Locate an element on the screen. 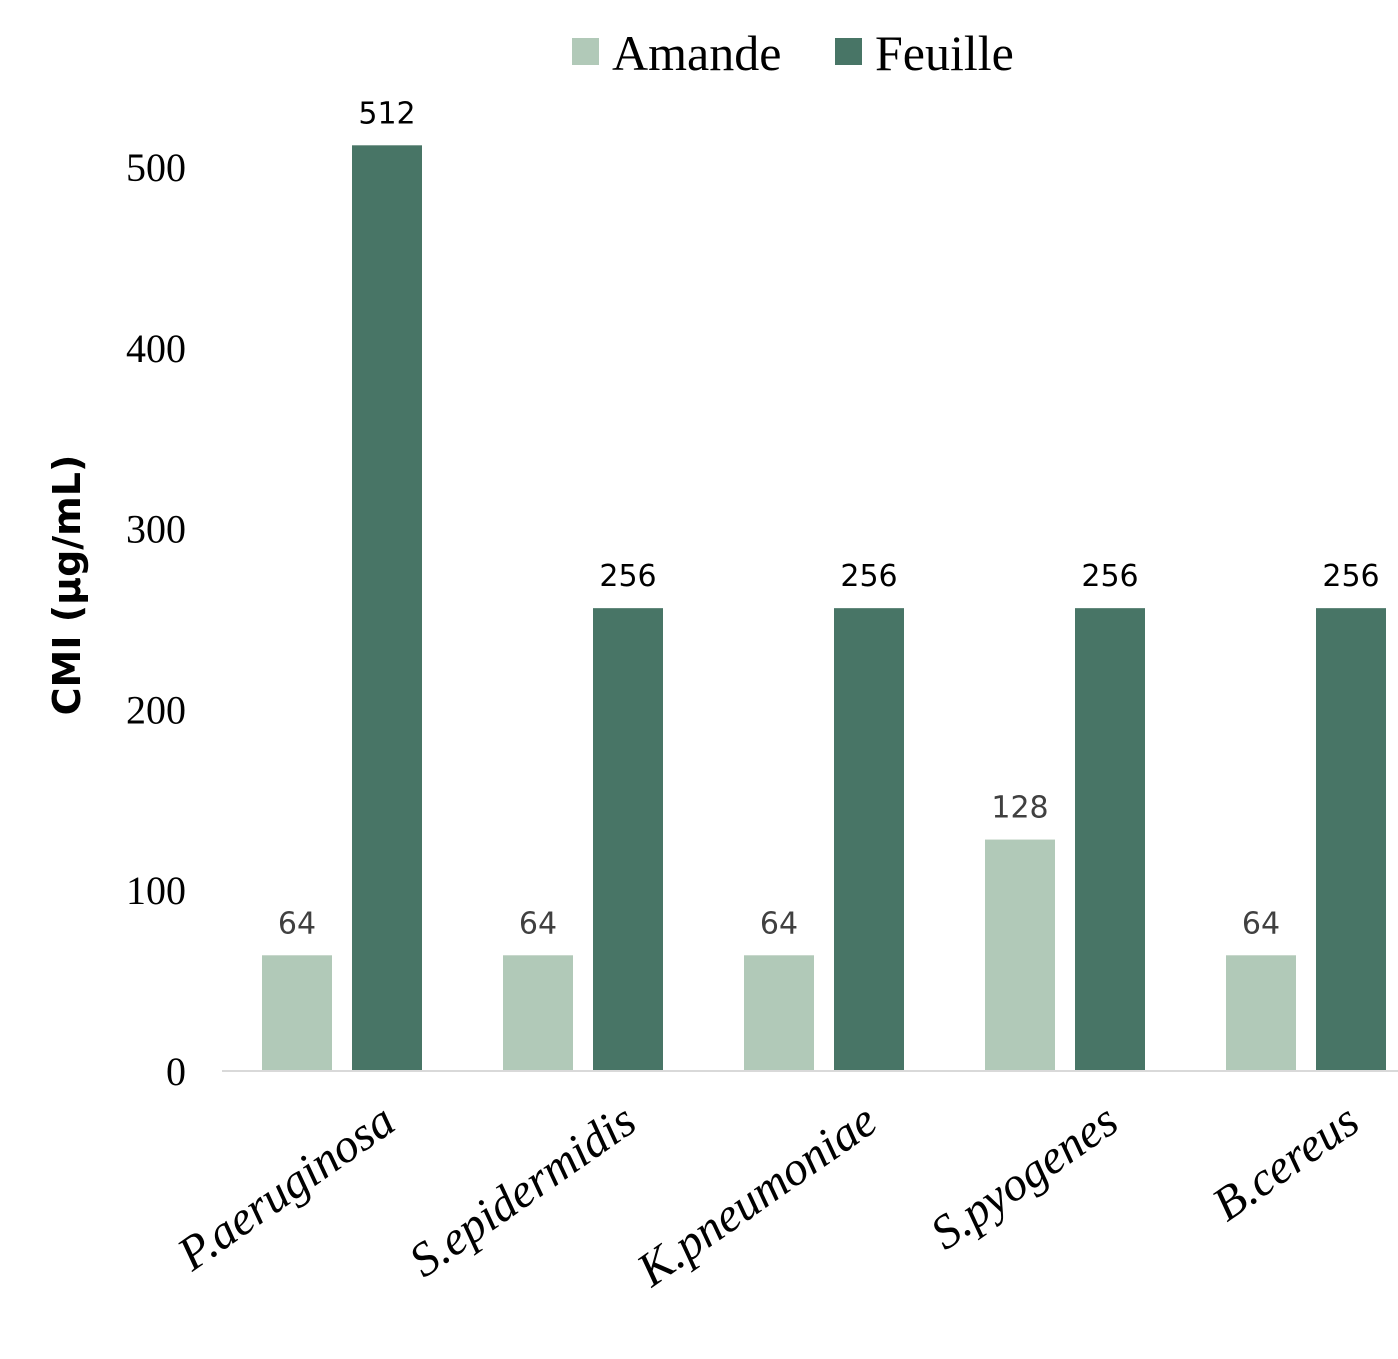 The height and width of the screenshot is (1359, 1398). y-axis-label: CMI (µg/mL) is located at coordinates (67, 585).